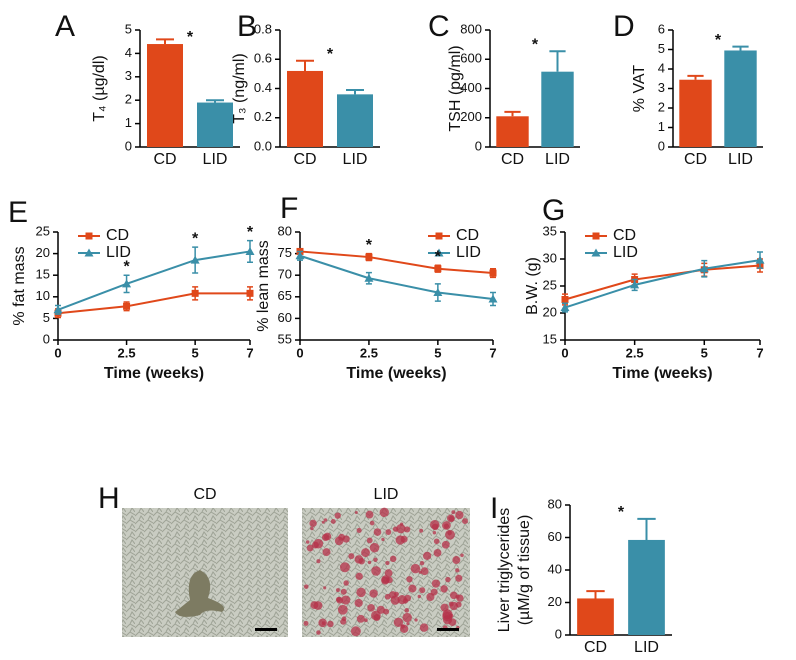  I want to click on panel-letter: G, so click(553, 210).